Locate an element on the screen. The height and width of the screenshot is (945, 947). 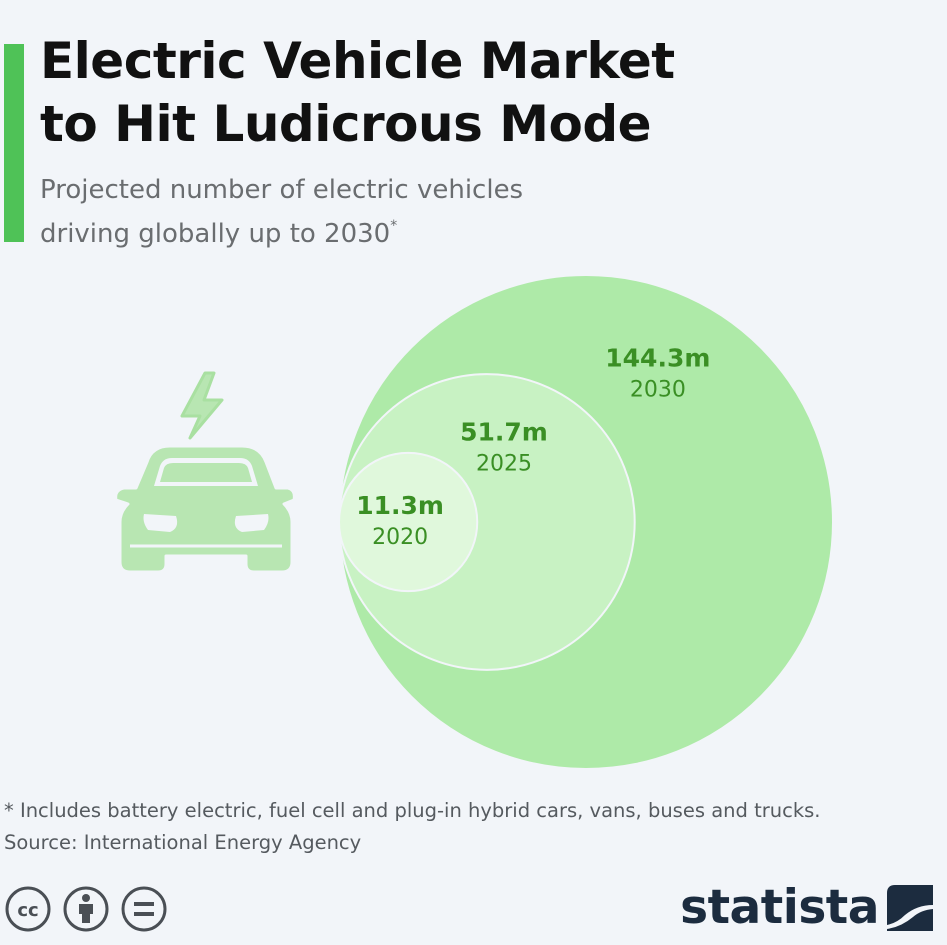
no-derivatives-icon is located at coordinates (144, 909).